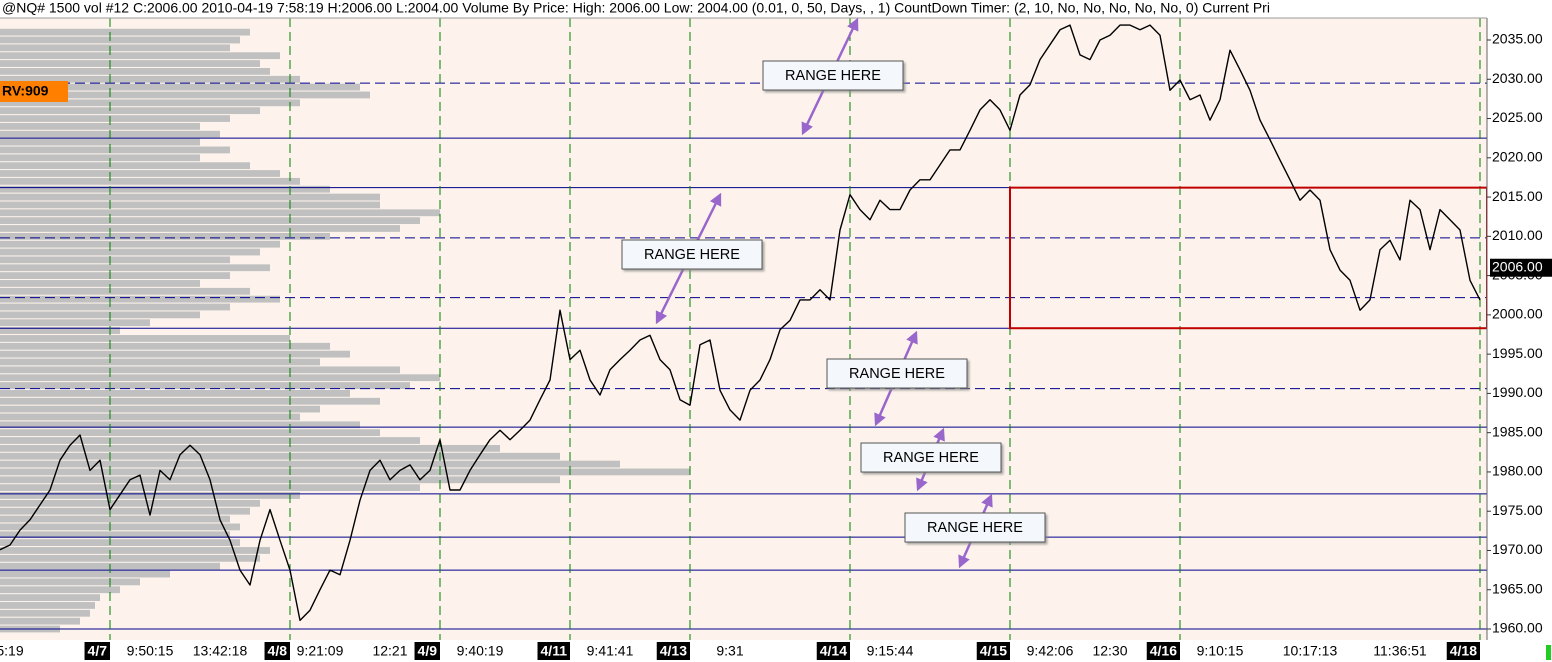 The image size is (1552, 662). Describe the element at coordinates (1109, 651) in the screenshot. I see `x-tick-label: 12:30` at that location.